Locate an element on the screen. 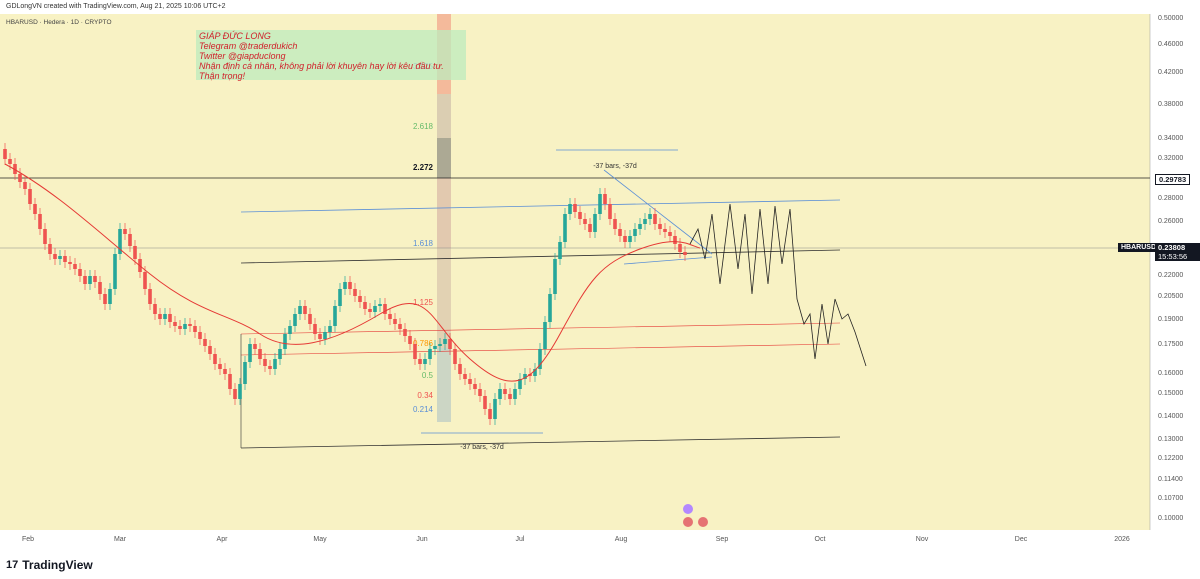 The width and height of the screenshot is (1200, 579). fib-zone is located at coordinates (444, 116).